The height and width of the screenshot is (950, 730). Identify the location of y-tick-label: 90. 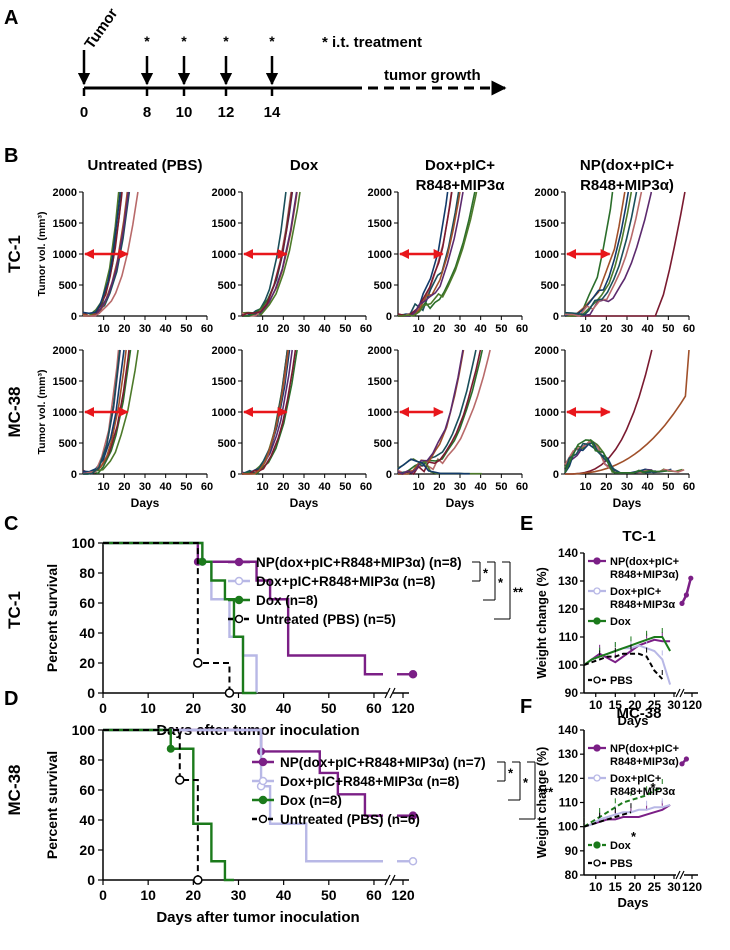
(572, 693).